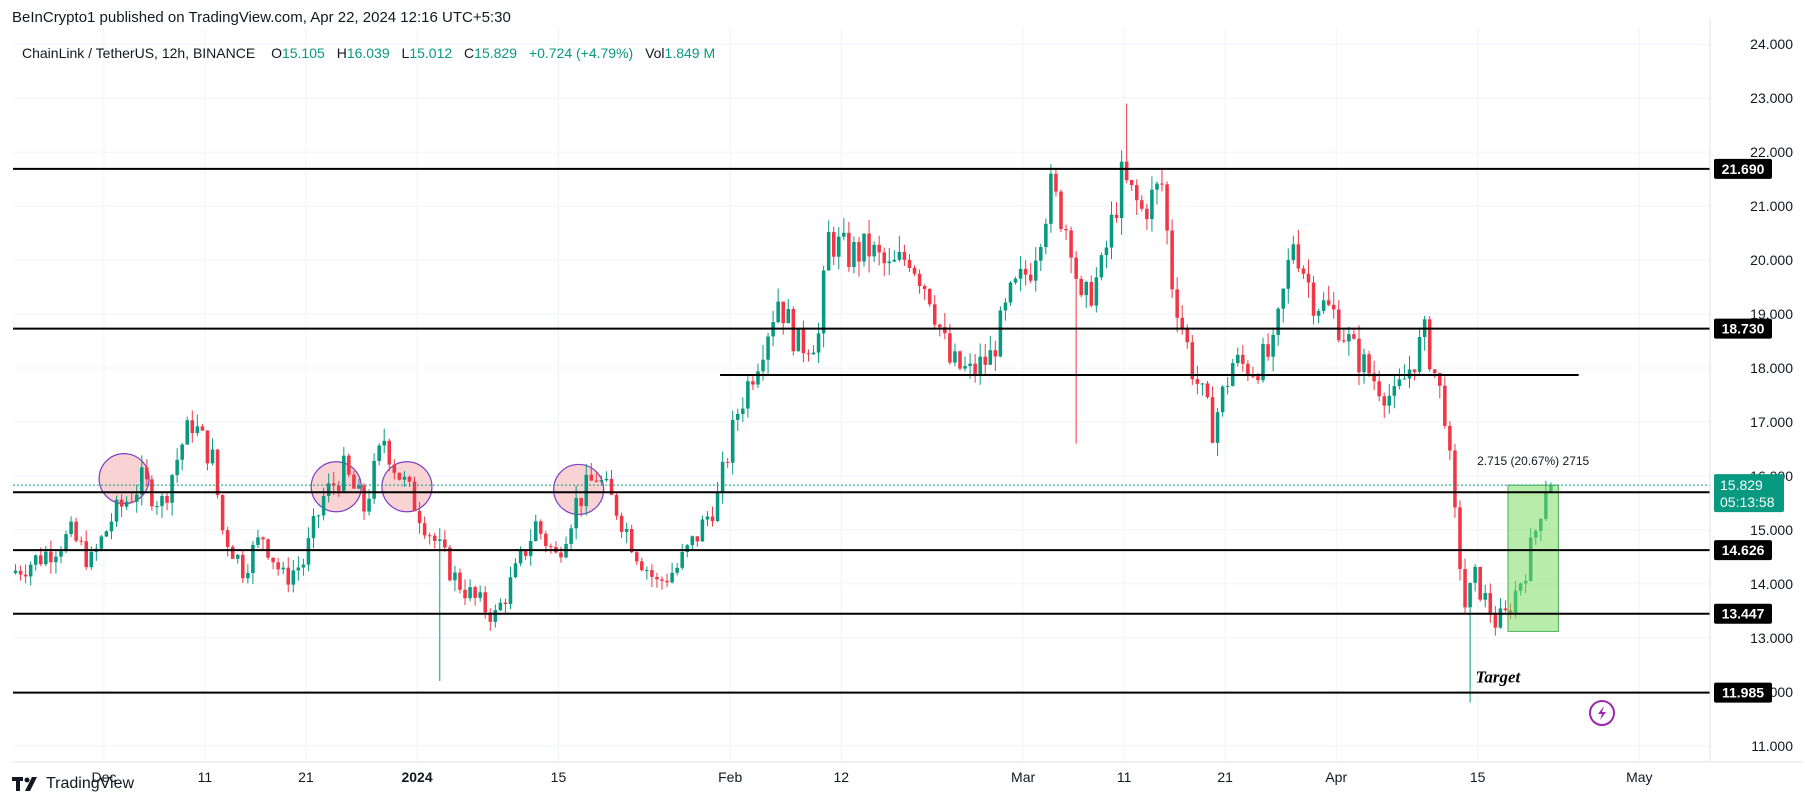  What do you see at coordinates (1023, 777) in the screenshot?
I see `x-tick-label: Mar` at bounding box center [1023, 777].